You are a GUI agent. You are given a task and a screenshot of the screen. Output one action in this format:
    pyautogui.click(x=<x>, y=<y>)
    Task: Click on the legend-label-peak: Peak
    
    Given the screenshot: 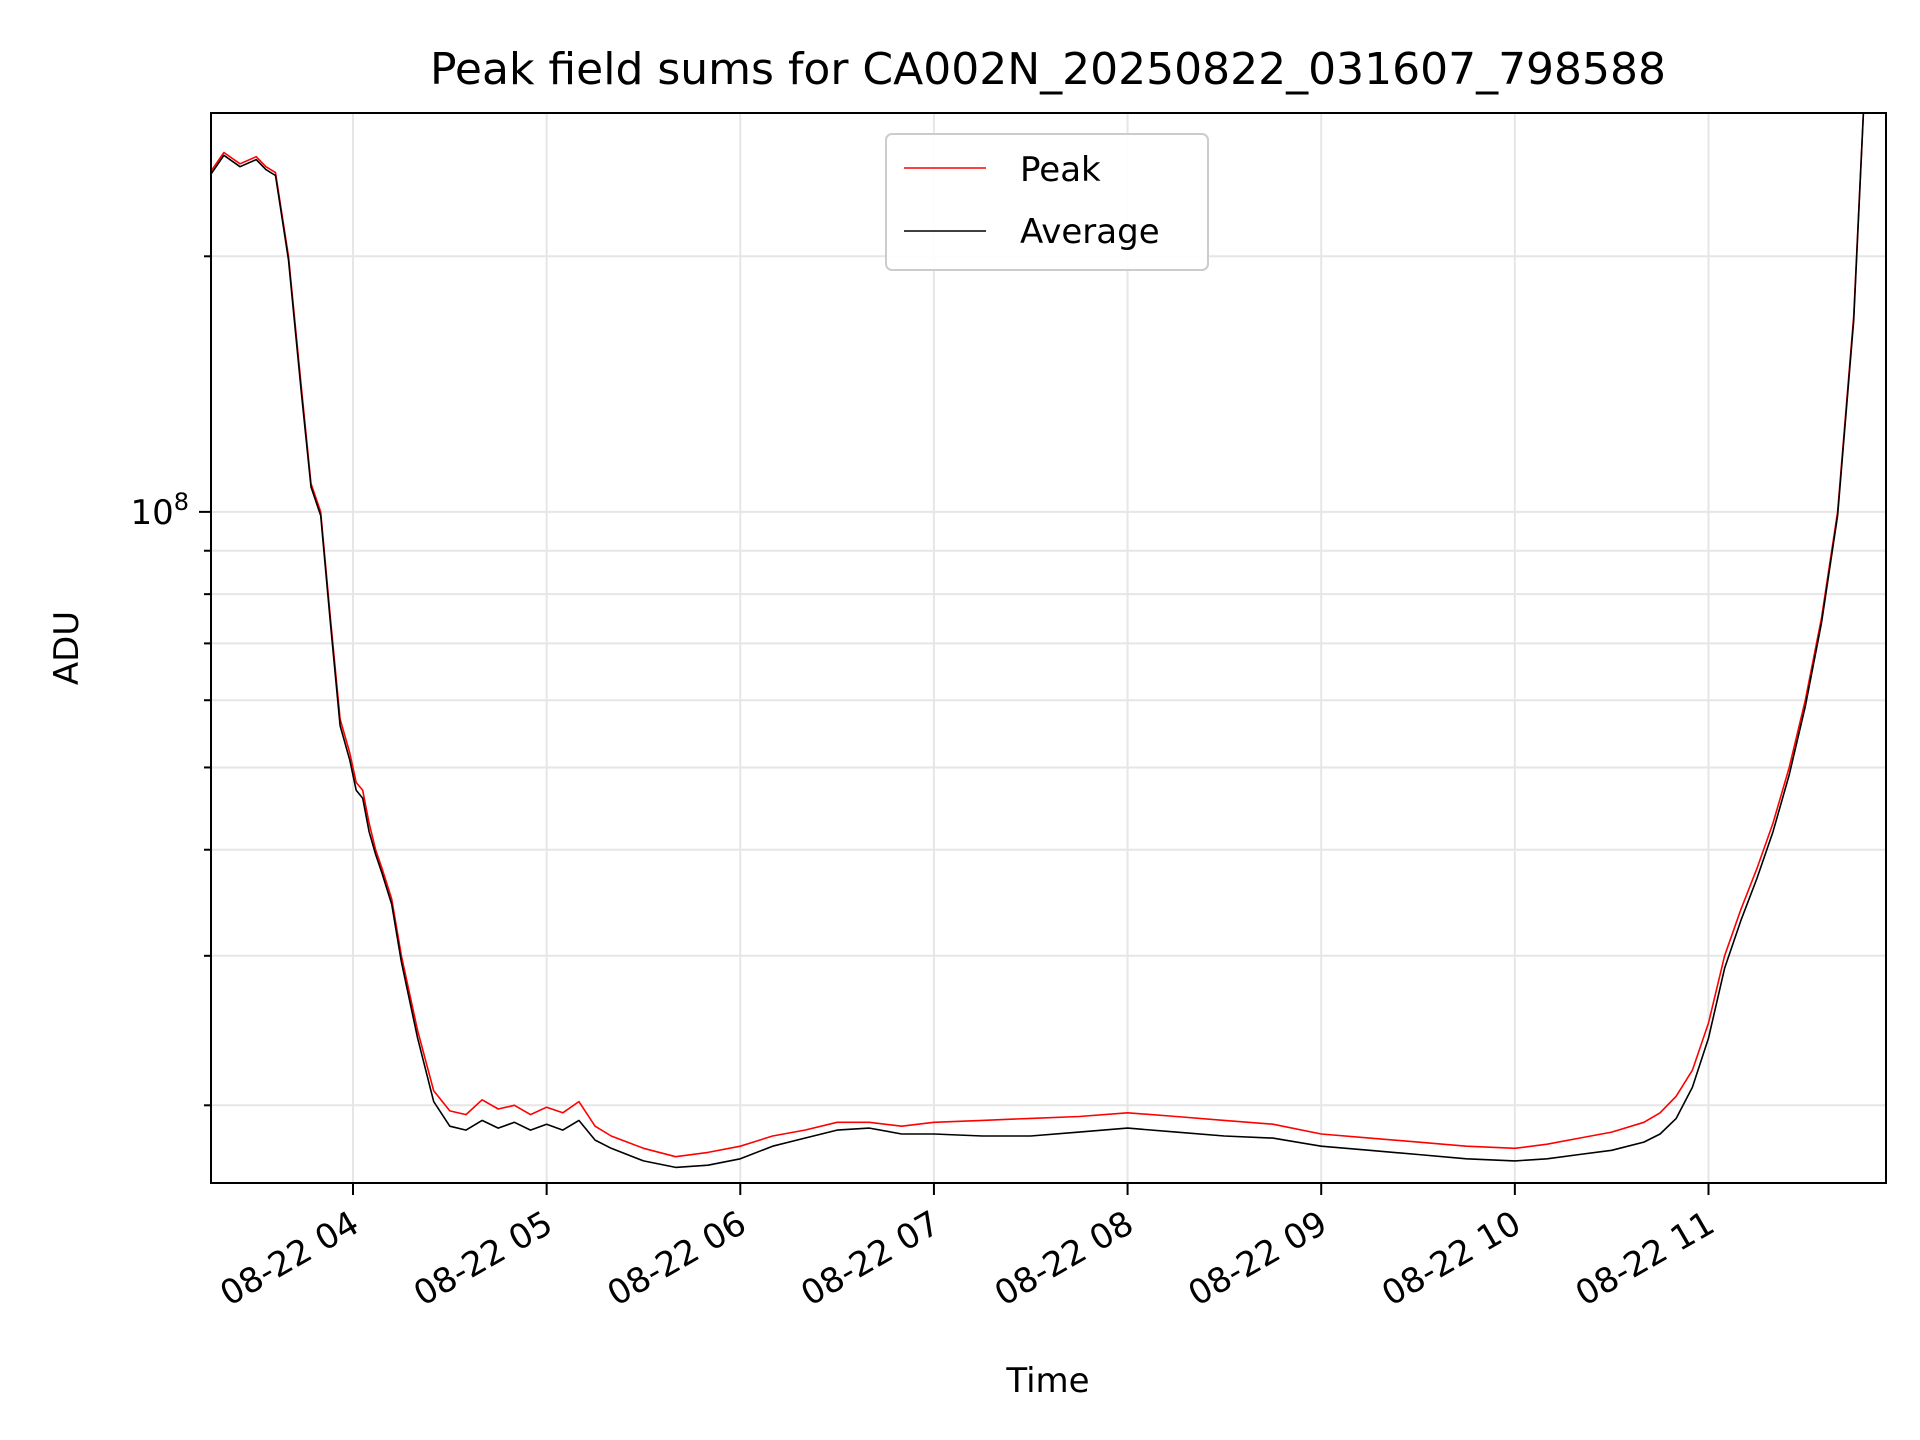 What is the action you would take?
    pyautogui.click(x=1060, y=170)
    